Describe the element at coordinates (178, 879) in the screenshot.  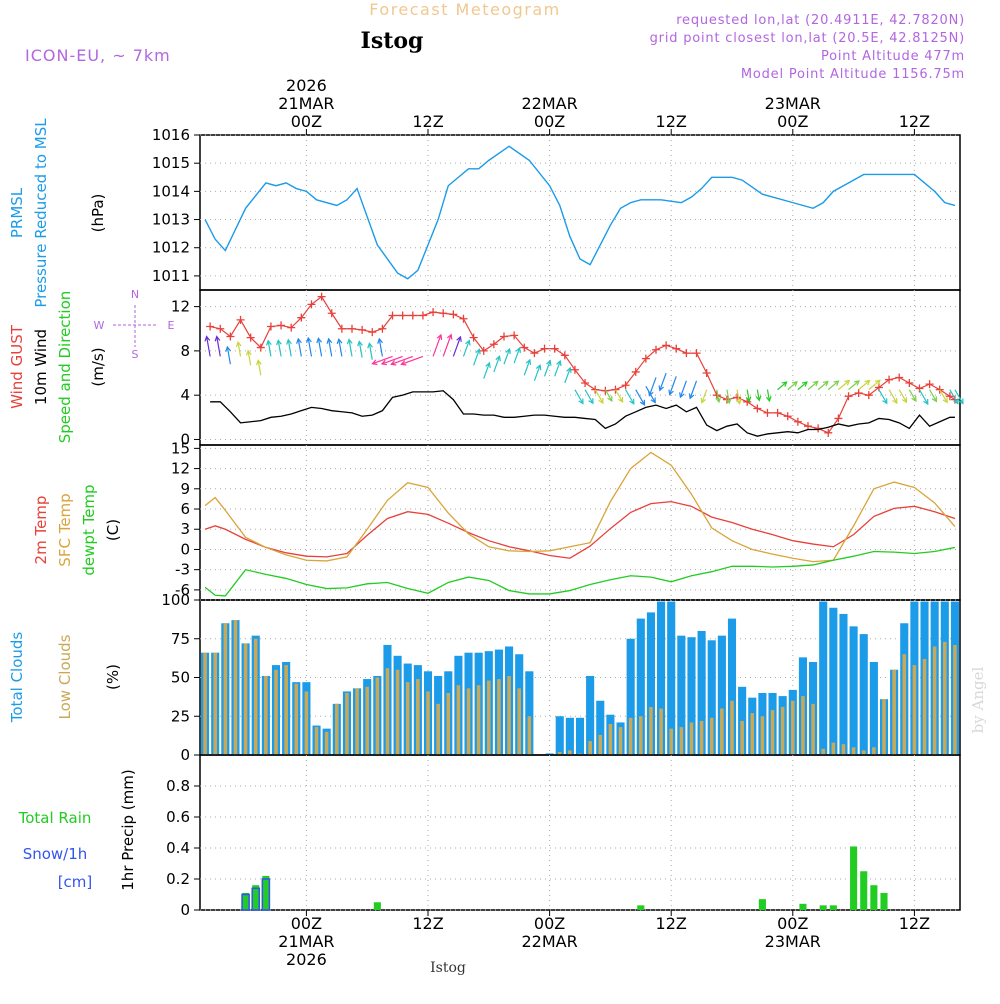
I see `y-tick-label: 0.2` at that location.